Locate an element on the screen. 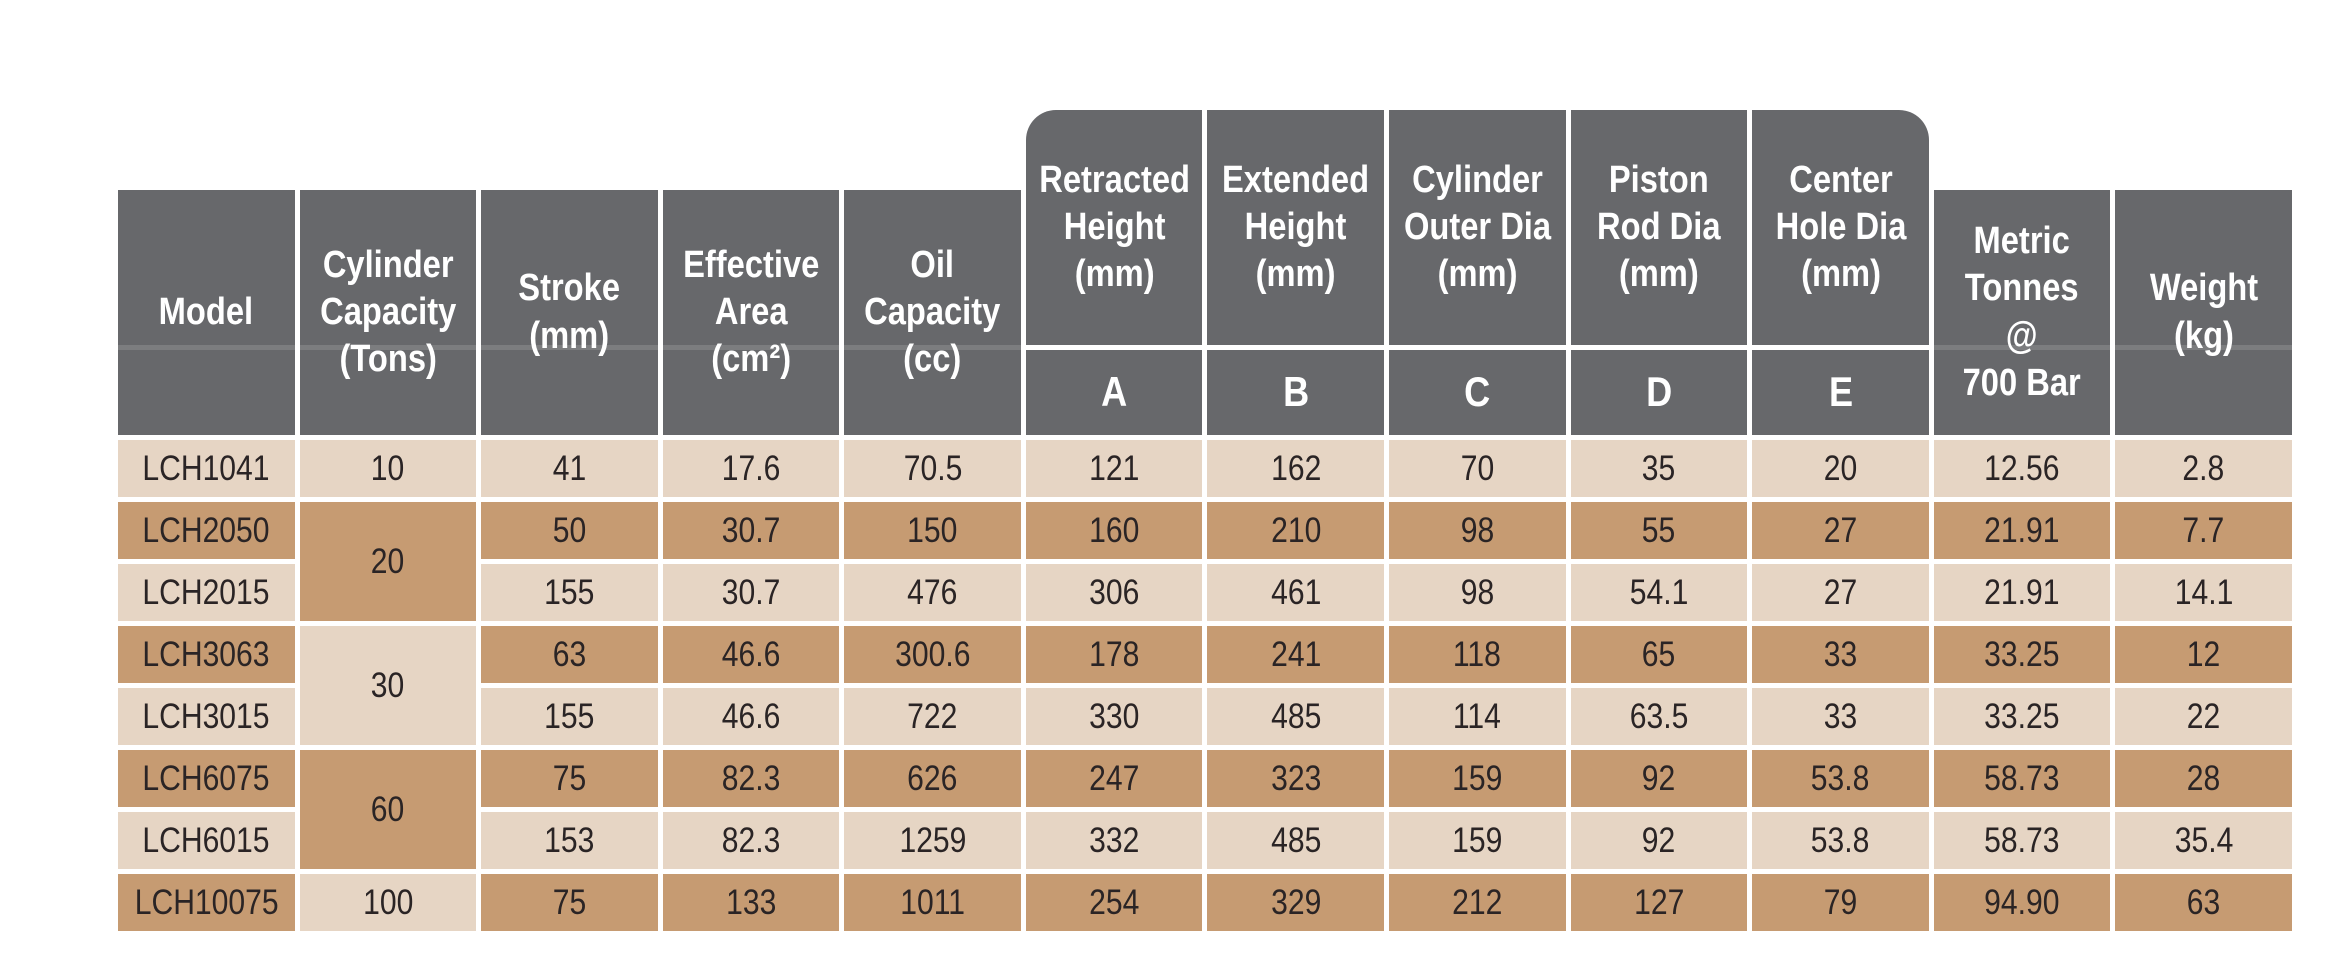  capacity-cell: 10 is located at coordinates (388, 468).